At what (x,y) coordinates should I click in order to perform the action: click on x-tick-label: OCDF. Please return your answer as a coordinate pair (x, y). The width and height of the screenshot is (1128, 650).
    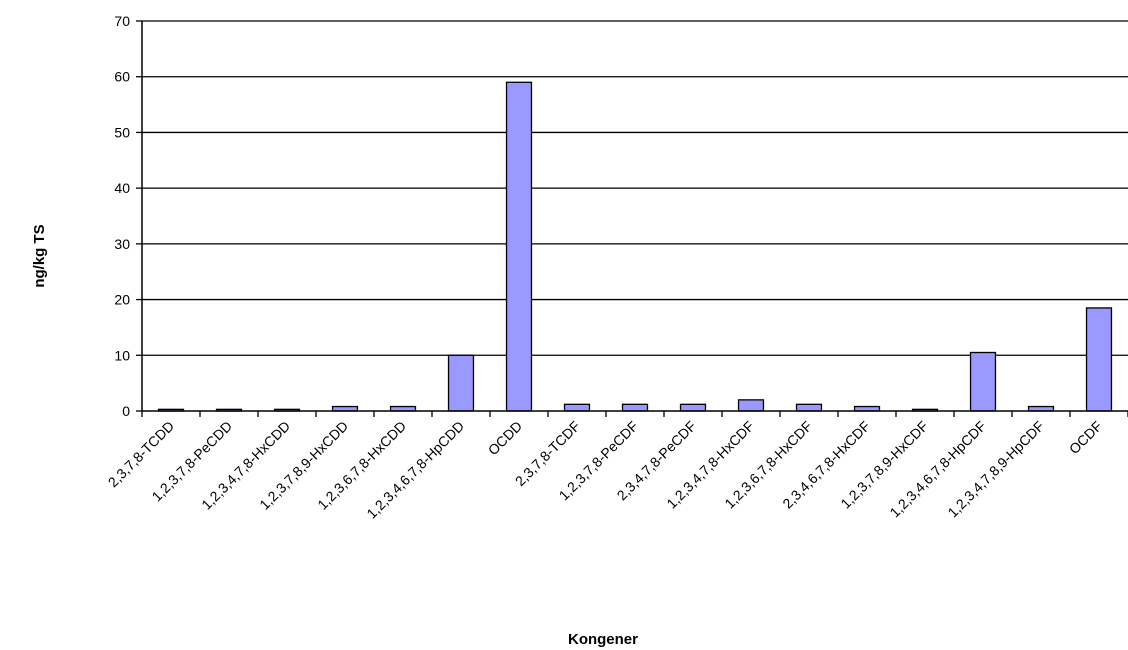
    Looking at the image, I should click on (1085, 437).